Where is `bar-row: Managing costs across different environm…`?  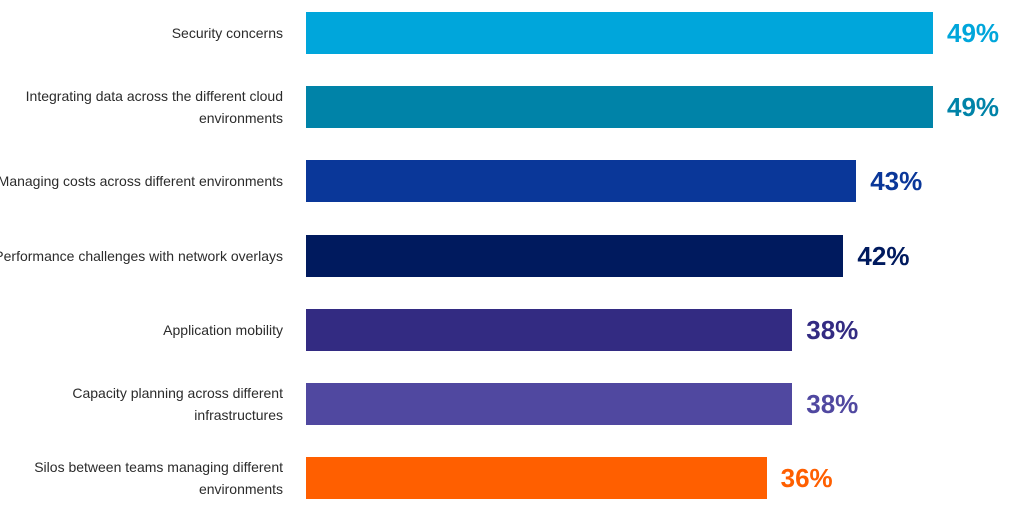
bar-row: Managing costs across different environm… is located at coordinates (512, 181).